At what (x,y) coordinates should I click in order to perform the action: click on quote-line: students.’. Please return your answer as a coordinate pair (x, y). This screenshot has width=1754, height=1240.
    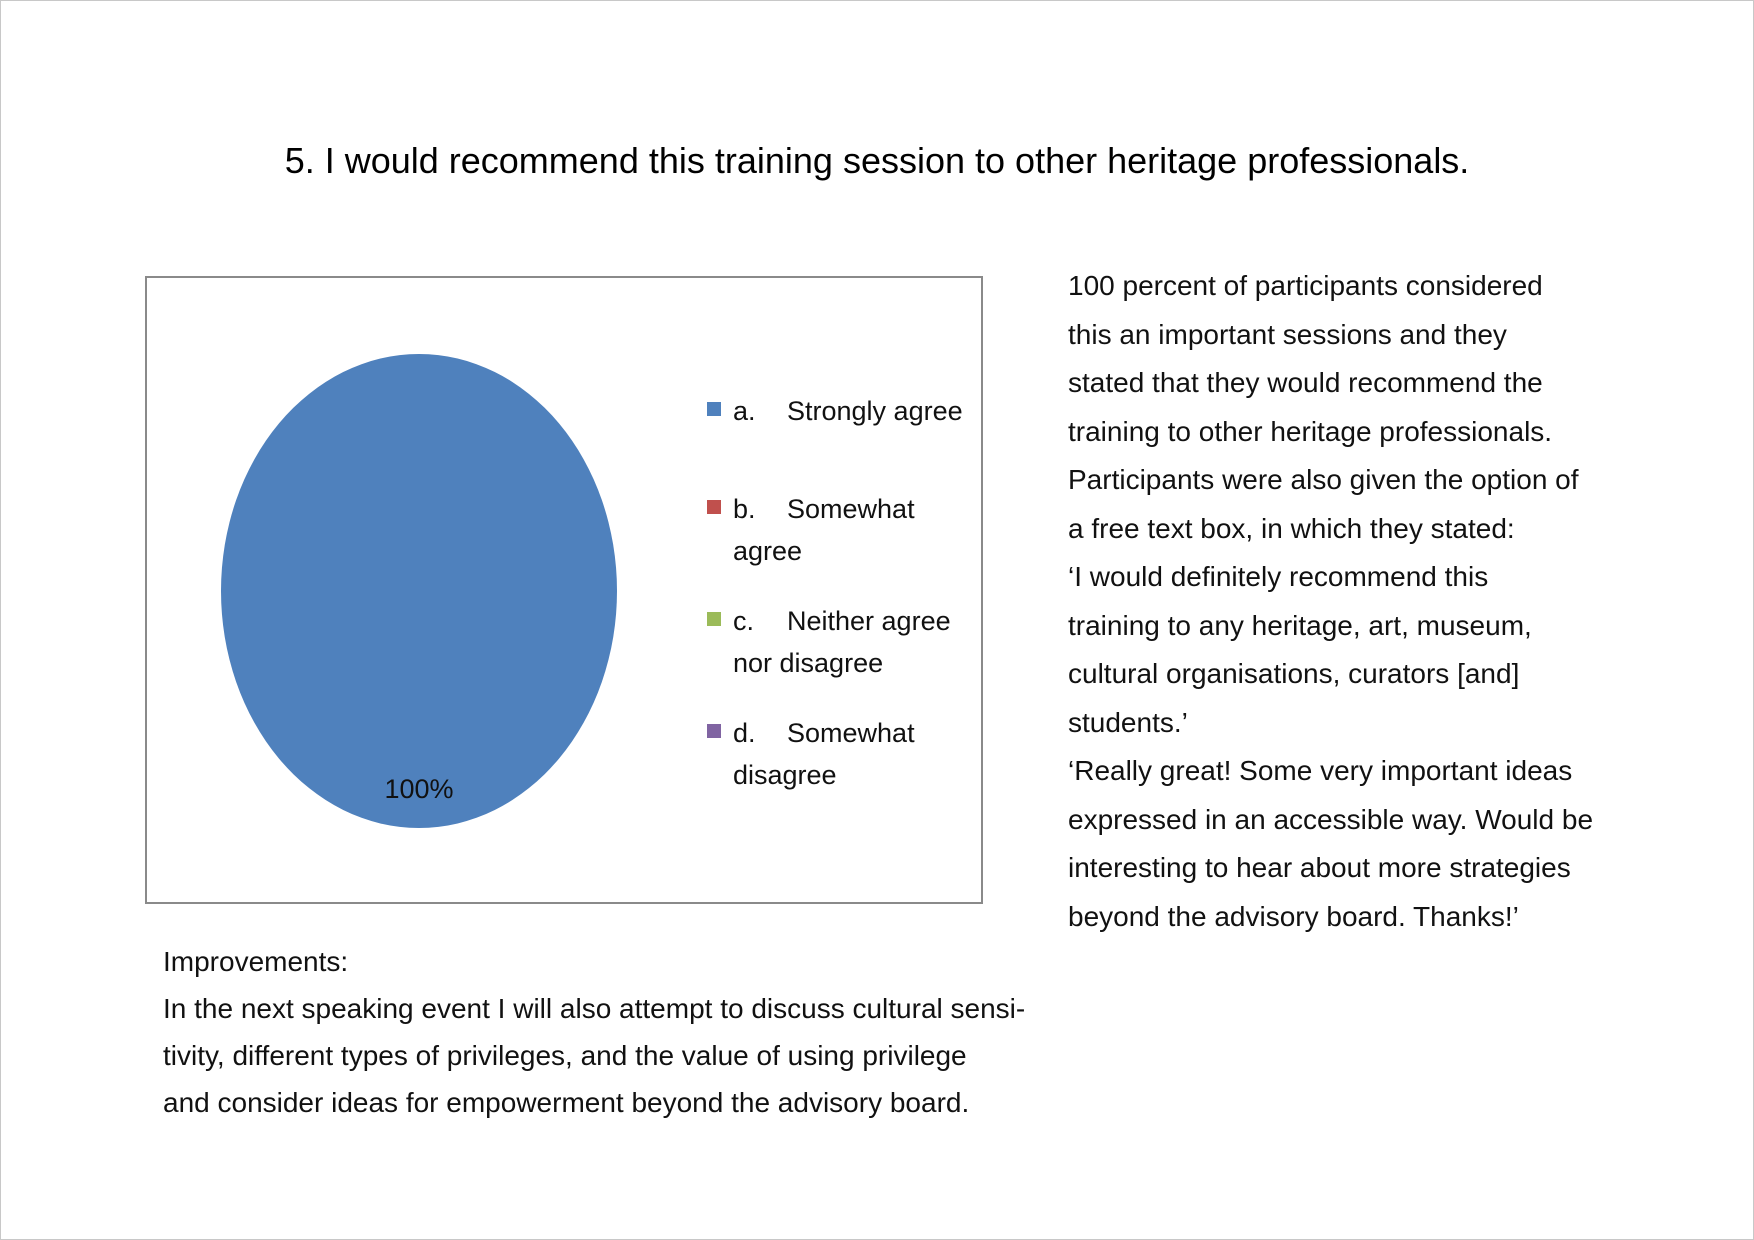
    Looking at the image, I should click on (1128, 722).